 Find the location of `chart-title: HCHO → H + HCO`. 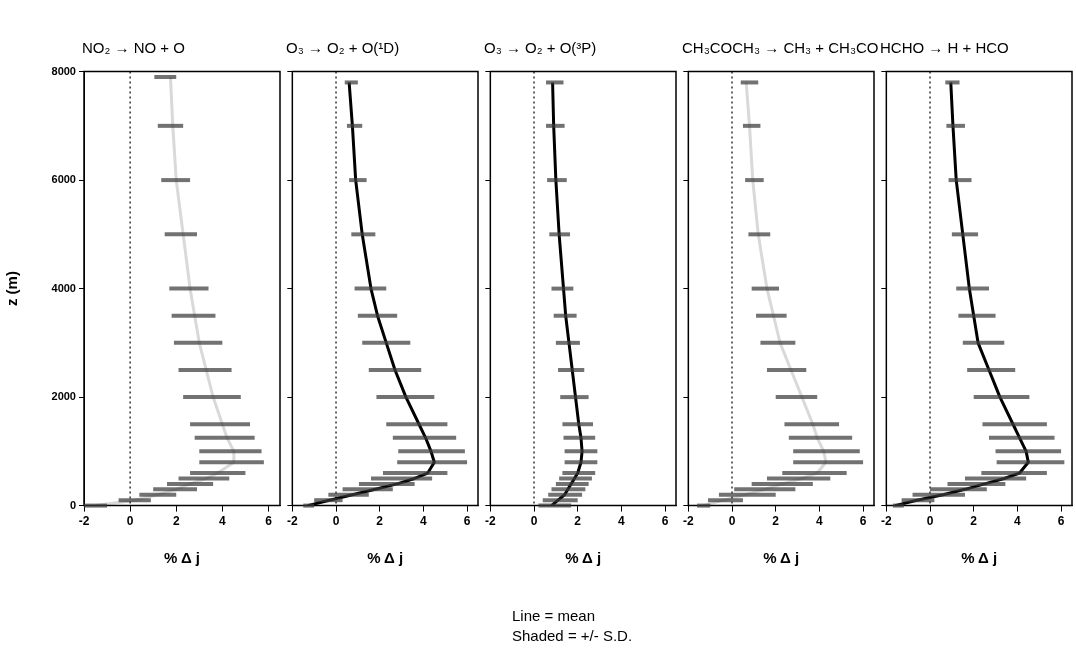

chart-title: HCHO → H + HCO is located at coordinates (944, 48).